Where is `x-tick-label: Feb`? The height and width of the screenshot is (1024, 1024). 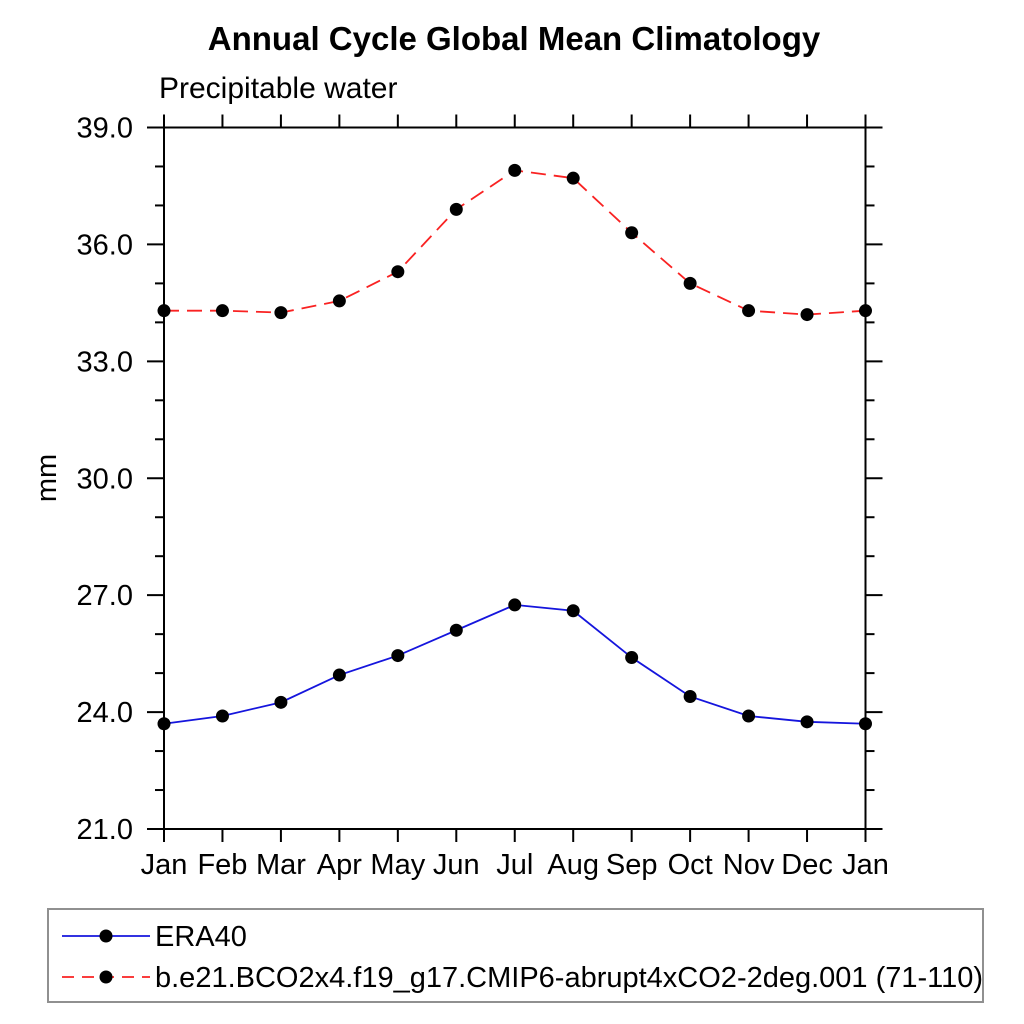 x-tick-label: Feb is located at coordinates (222, 865).